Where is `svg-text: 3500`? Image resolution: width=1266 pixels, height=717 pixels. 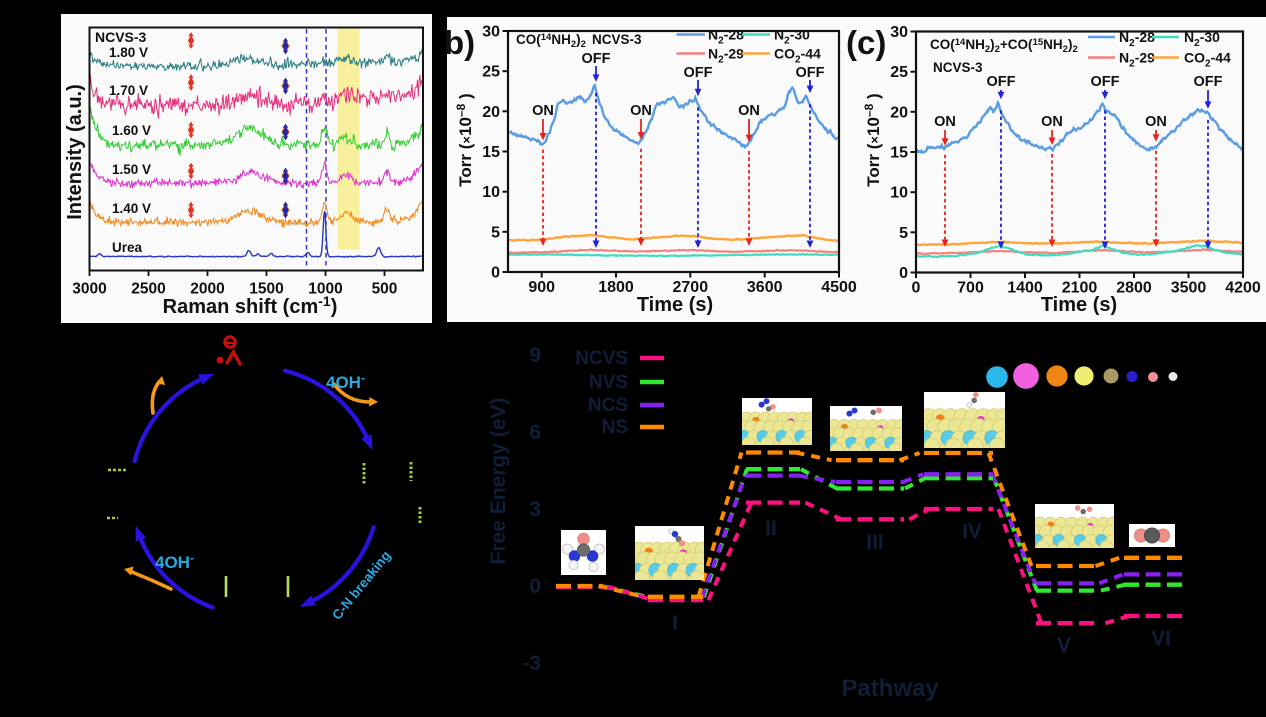 svg-text: 3500 is located at coordinates (1189, 288).